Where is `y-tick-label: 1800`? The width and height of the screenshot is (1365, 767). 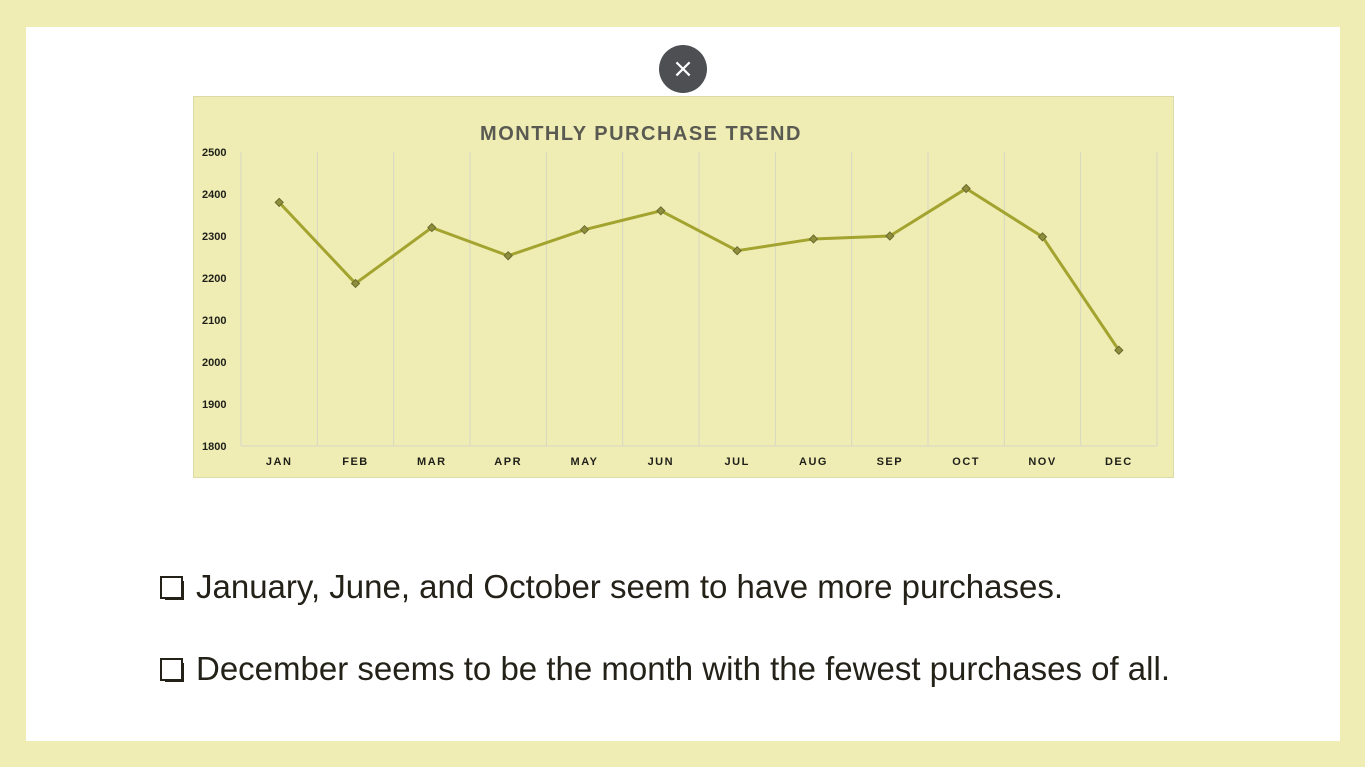
y-tick-label: 1800 is located at coordinates (214, 447).